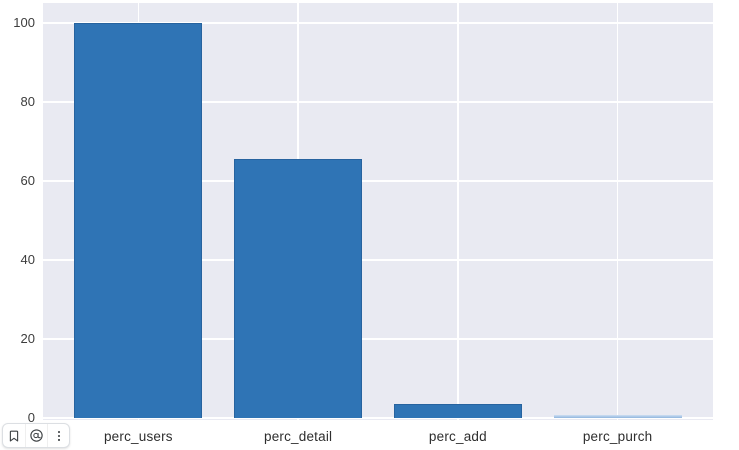 Image resolution: width=739 pixels, height=450 pixels. I want to click on at-circle-icon, so click(36, 435).